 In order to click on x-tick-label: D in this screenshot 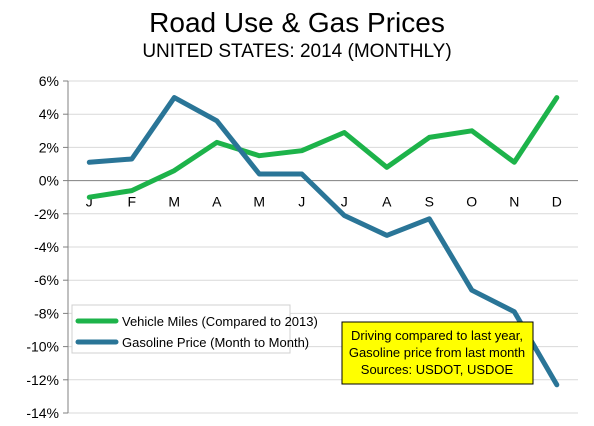, I will do `click(557, 202)`.